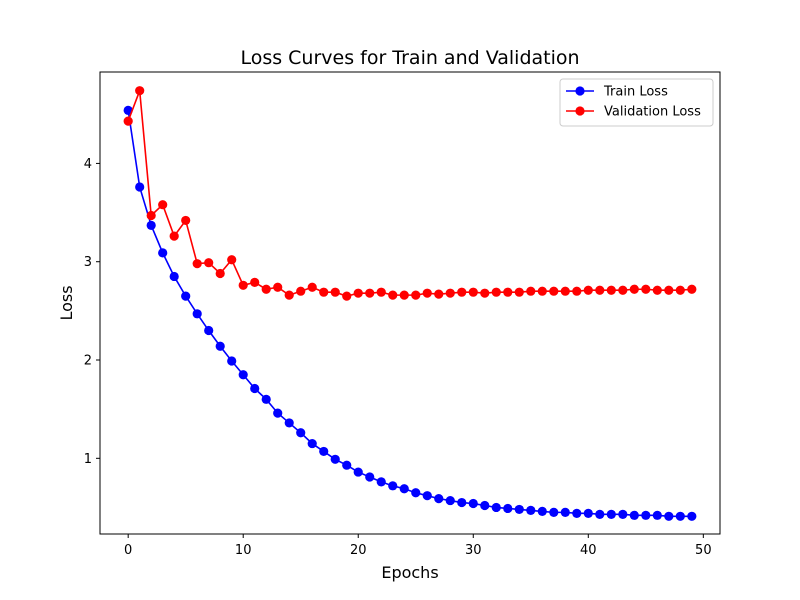 This screenshot has height=600, width=800. Describe the element at coordinates (92, 312) in the screenshot. I see `y-axis: 1 2 3 4` at that location.